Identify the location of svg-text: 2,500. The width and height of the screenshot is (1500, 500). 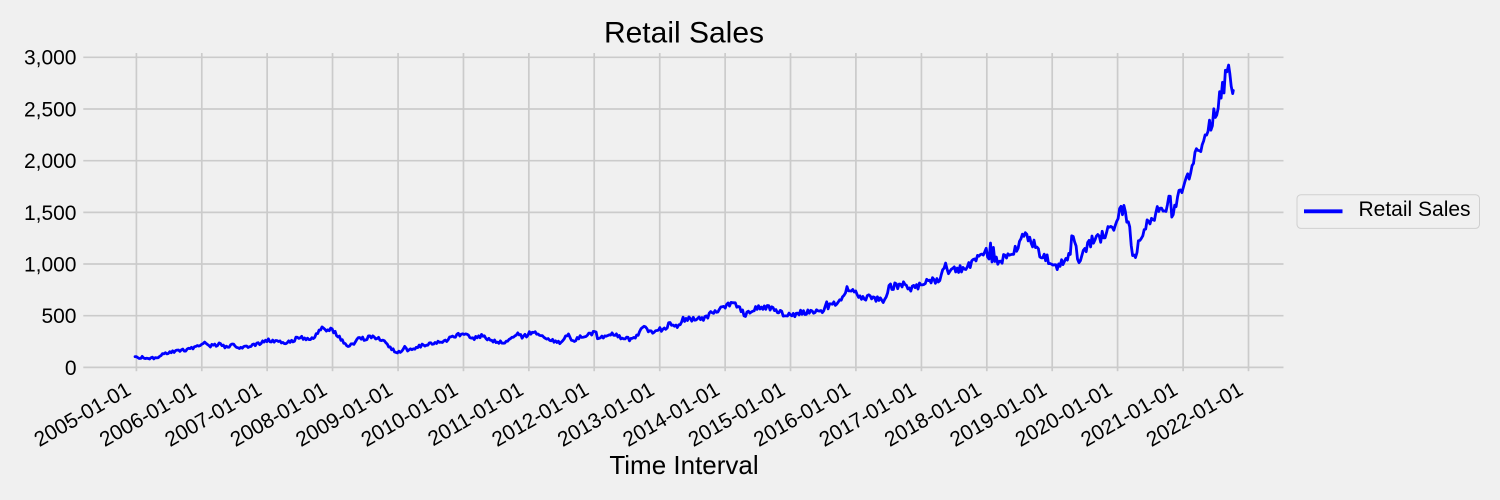
(50, 109).